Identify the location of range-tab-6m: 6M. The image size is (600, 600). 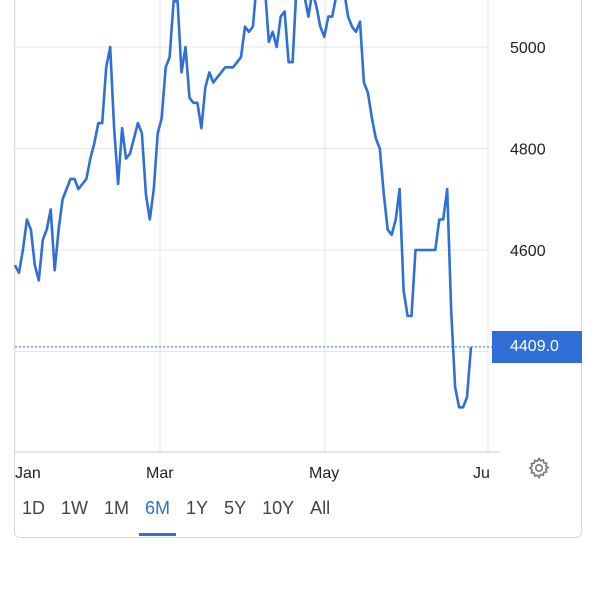
(158, 516).